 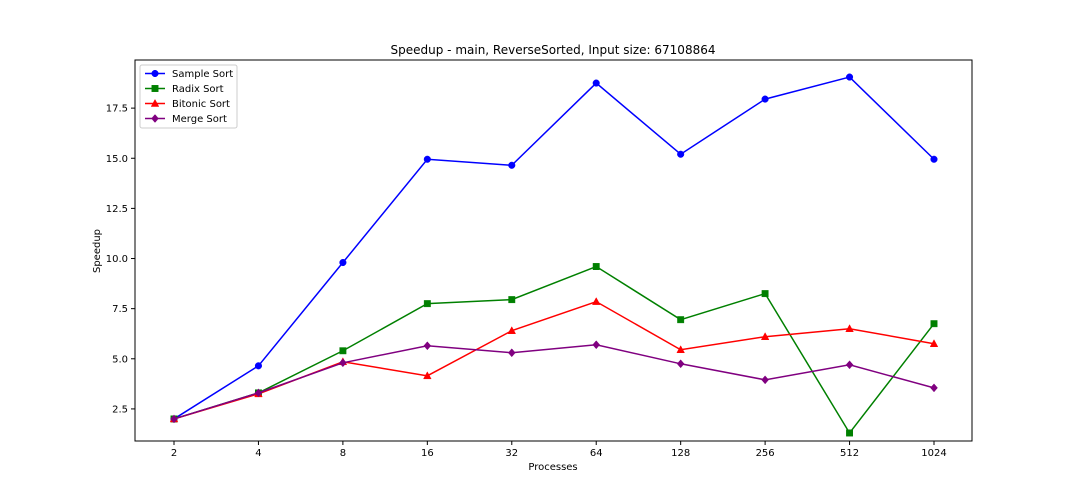 I want to click on legend-item-sample-sort: Sample Sort, so click(x=189, y=74).